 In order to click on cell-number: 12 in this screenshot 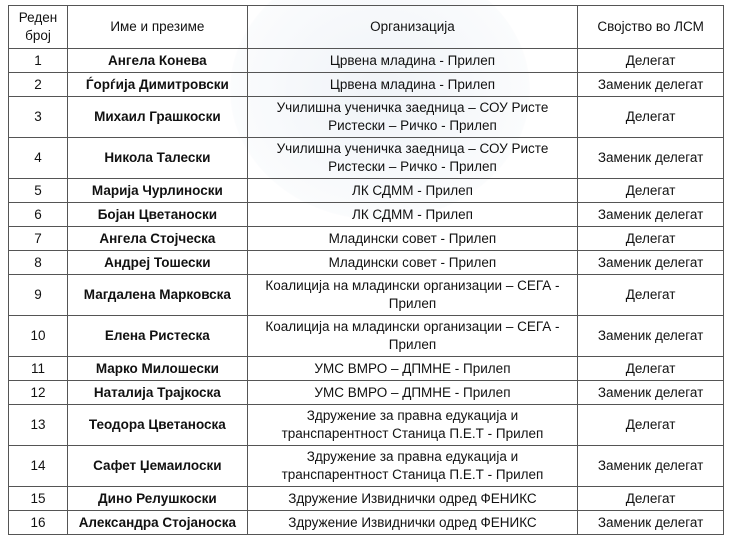, I will do `click(38, 392)`.